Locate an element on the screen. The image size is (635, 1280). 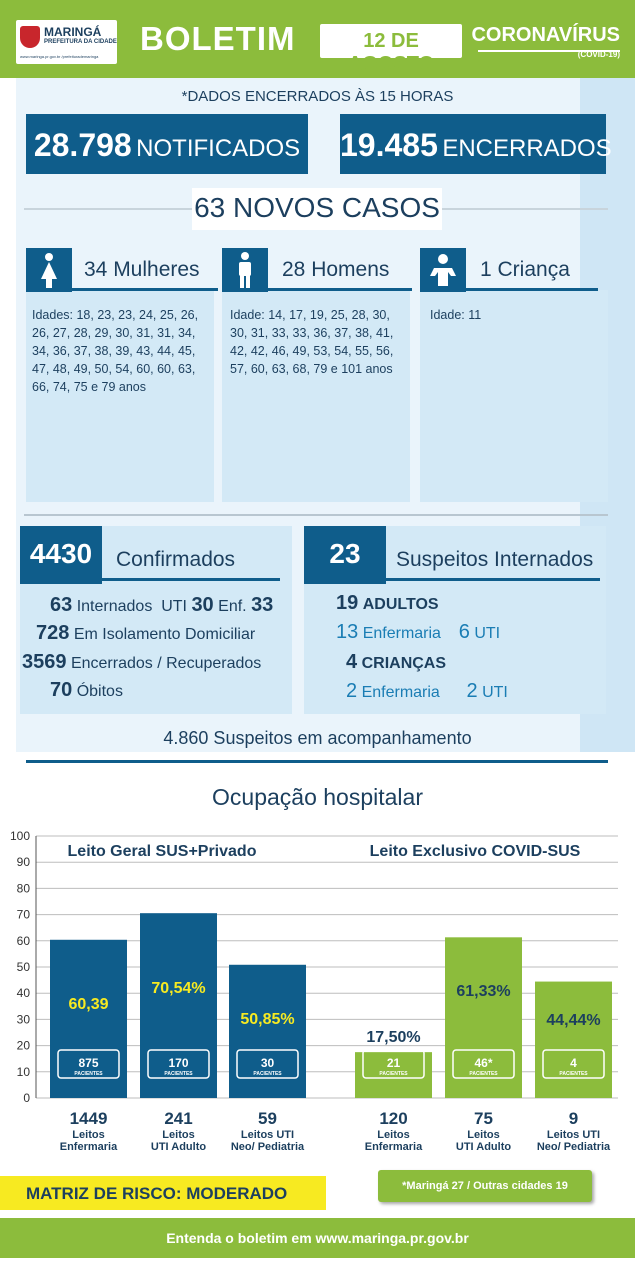
patients-value: 875 is located at coordinates (88, 1063).